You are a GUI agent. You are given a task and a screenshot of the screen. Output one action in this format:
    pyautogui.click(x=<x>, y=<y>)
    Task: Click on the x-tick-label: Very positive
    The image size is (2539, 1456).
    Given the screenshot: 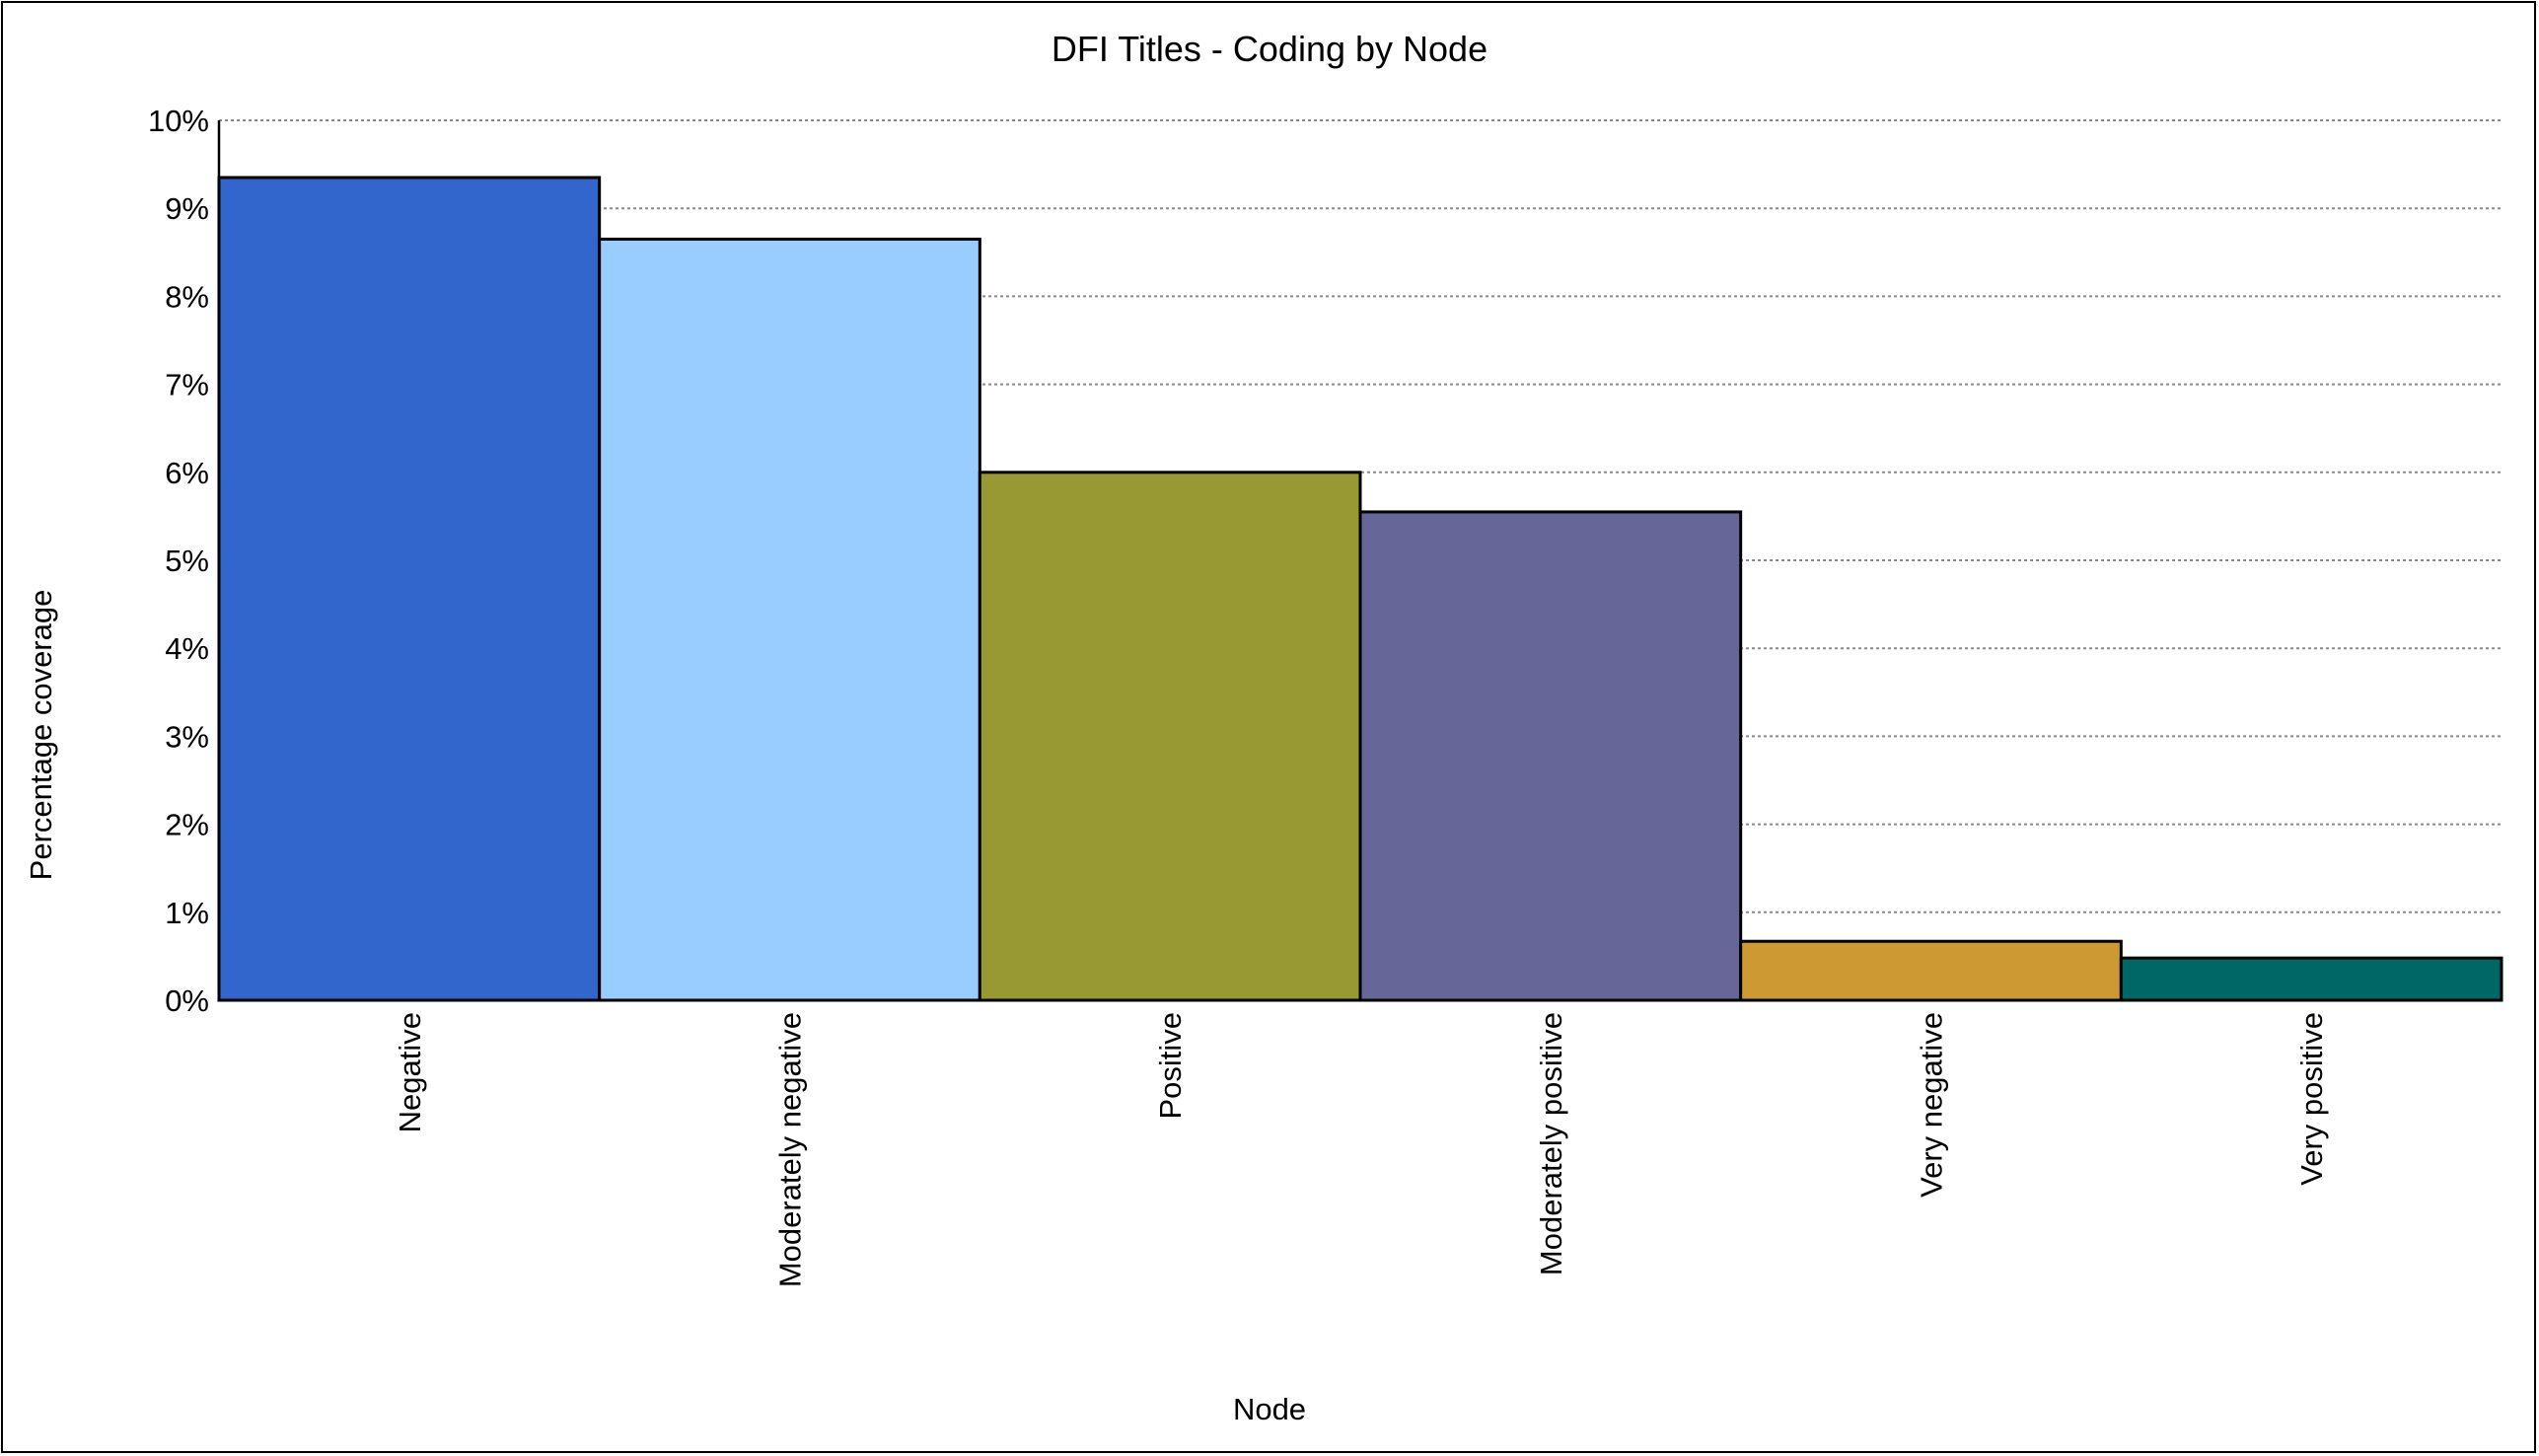 What is the action you would take?
    pyautogui.click(x=2311, y=1099)
    